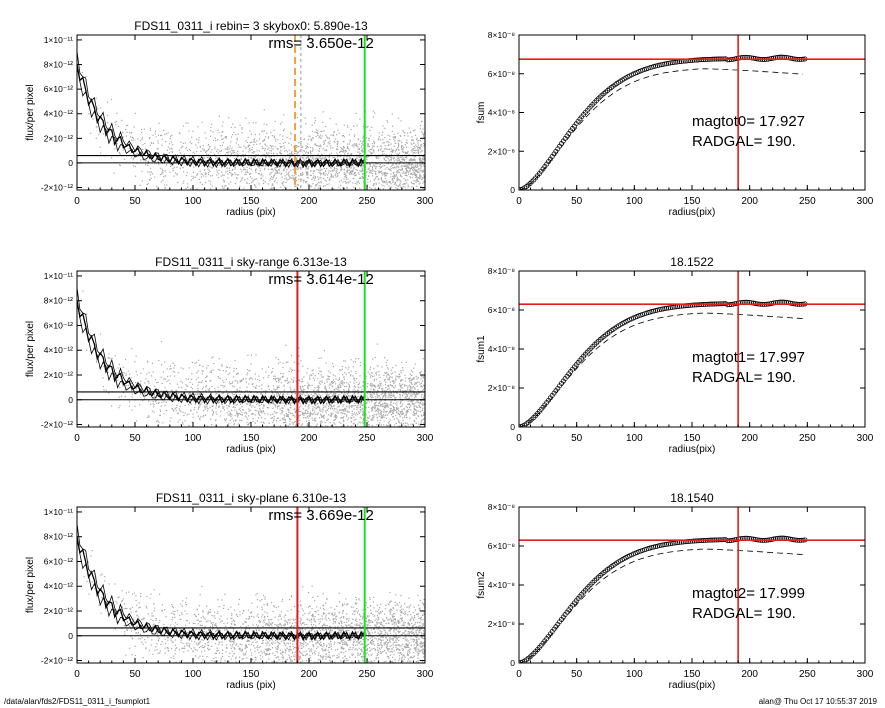 The height and width of the screenshot is (708, 885). Describe the element at coordinates (661, 65) in the screenshot. I see `fsum-point` at that location.